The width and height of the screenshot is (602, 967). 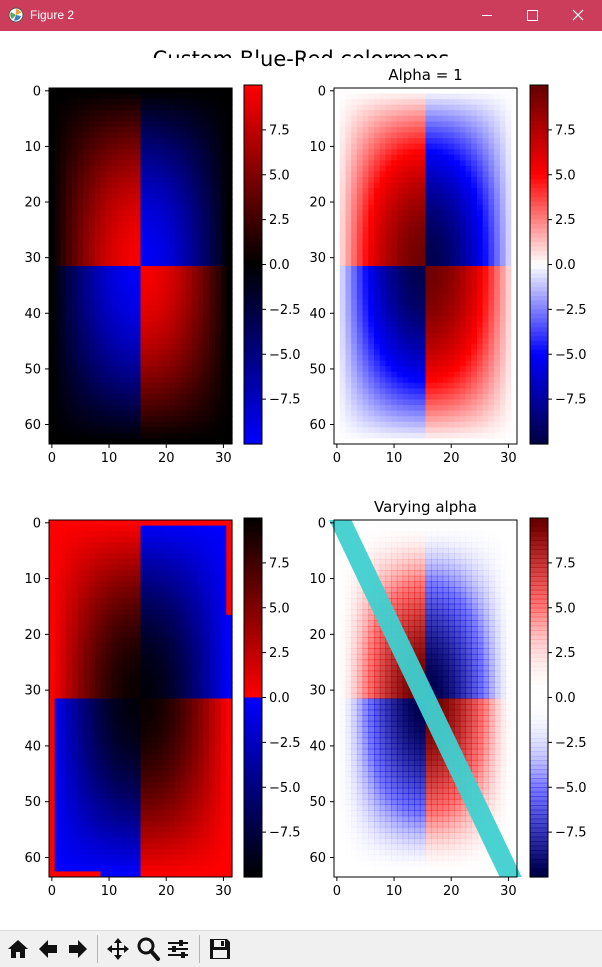 What do you see at coordinates (533, 15) in the screenshot?
I see `maximize-icon` at bounding box center [533, 15].